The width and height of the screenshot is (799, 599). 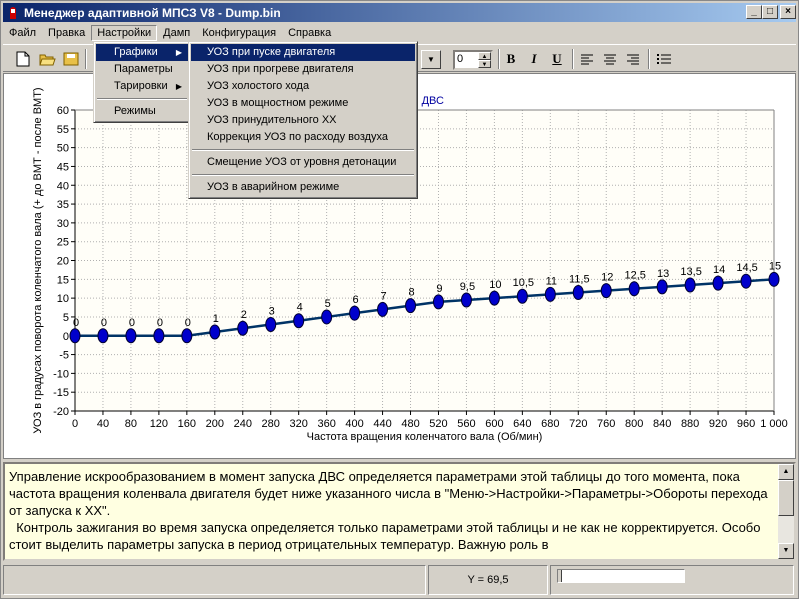 I want to click on menu-item-parameters-label: Параметры, so click(x=143, y=69).